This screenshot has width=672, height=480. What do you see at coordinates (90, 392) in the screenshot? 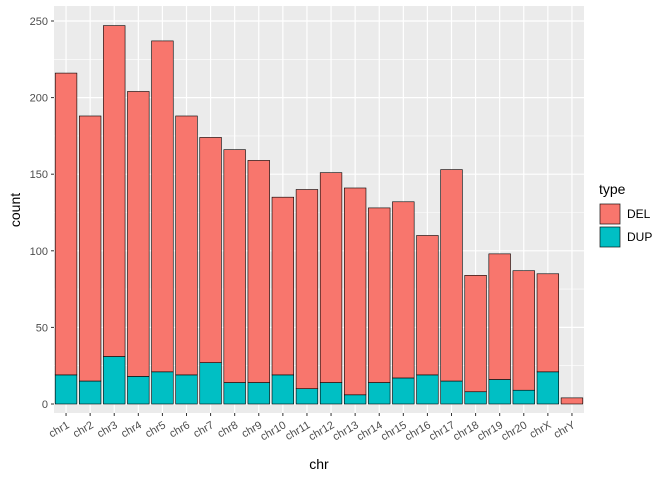
I see `bar-dup-chr2` at bounding box center [90, 392].